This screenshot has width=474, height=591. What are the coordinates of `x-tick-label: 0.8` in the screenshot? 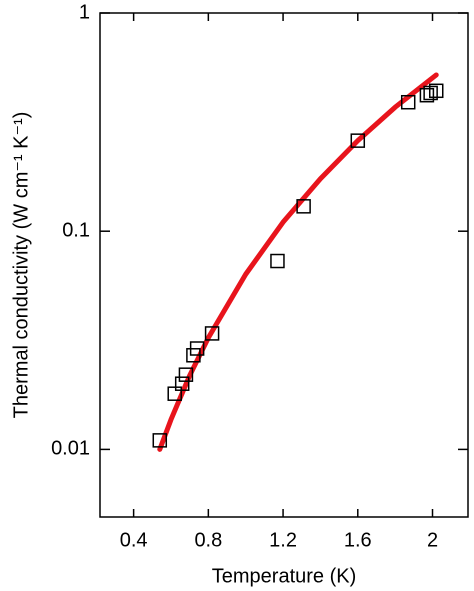 It's located at (208, 540).